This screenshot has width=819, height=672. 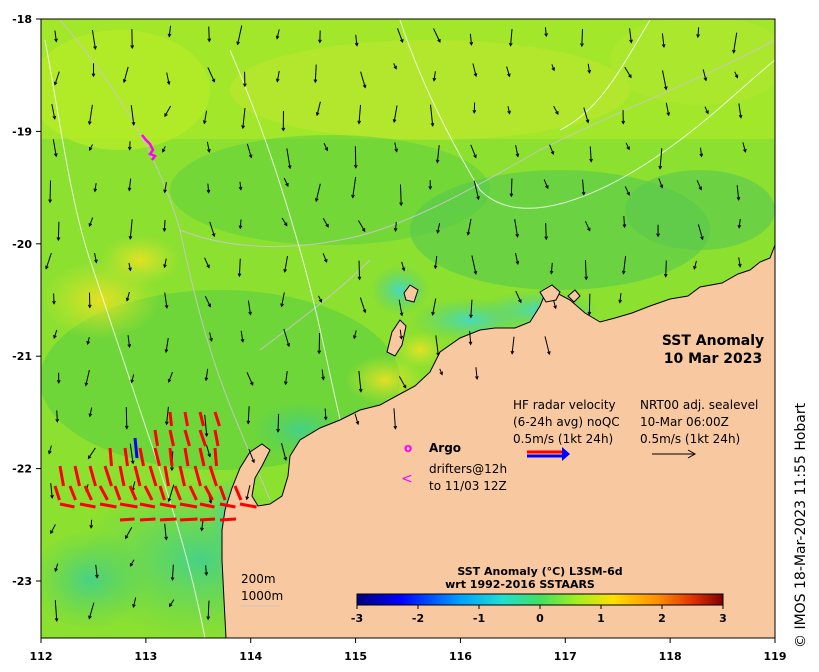 What do you see at coordinates (155, 466) in the screenshot?
I see `hf-radar-velocity-arrows` at bounding box center [155, 466].